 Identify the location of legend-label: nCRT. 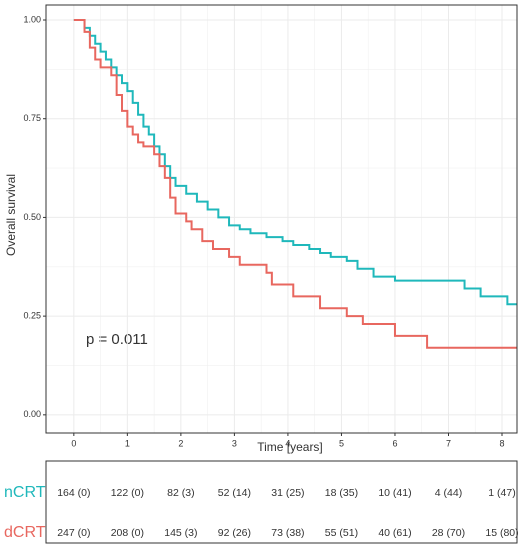
(25, 492).